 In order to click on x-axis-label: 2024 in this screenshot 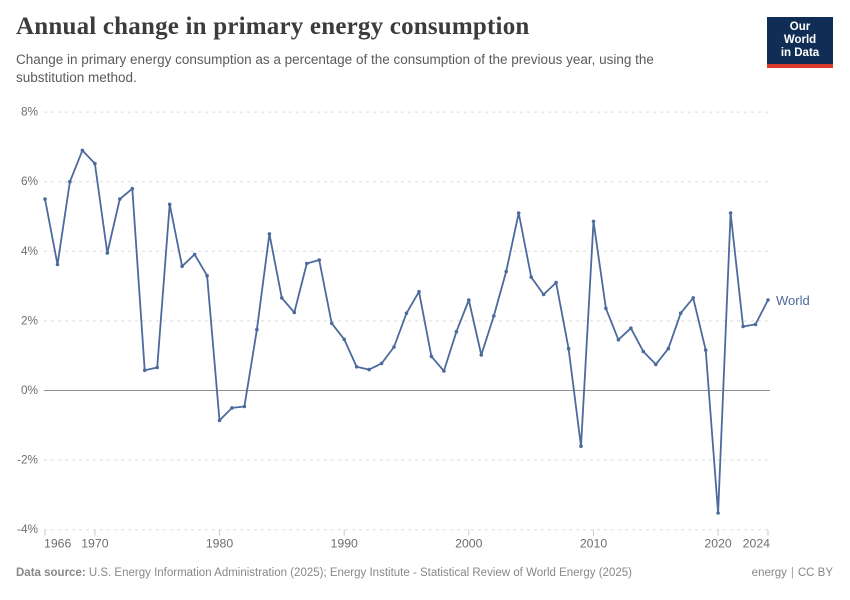, I will do `click(757, 544)`.